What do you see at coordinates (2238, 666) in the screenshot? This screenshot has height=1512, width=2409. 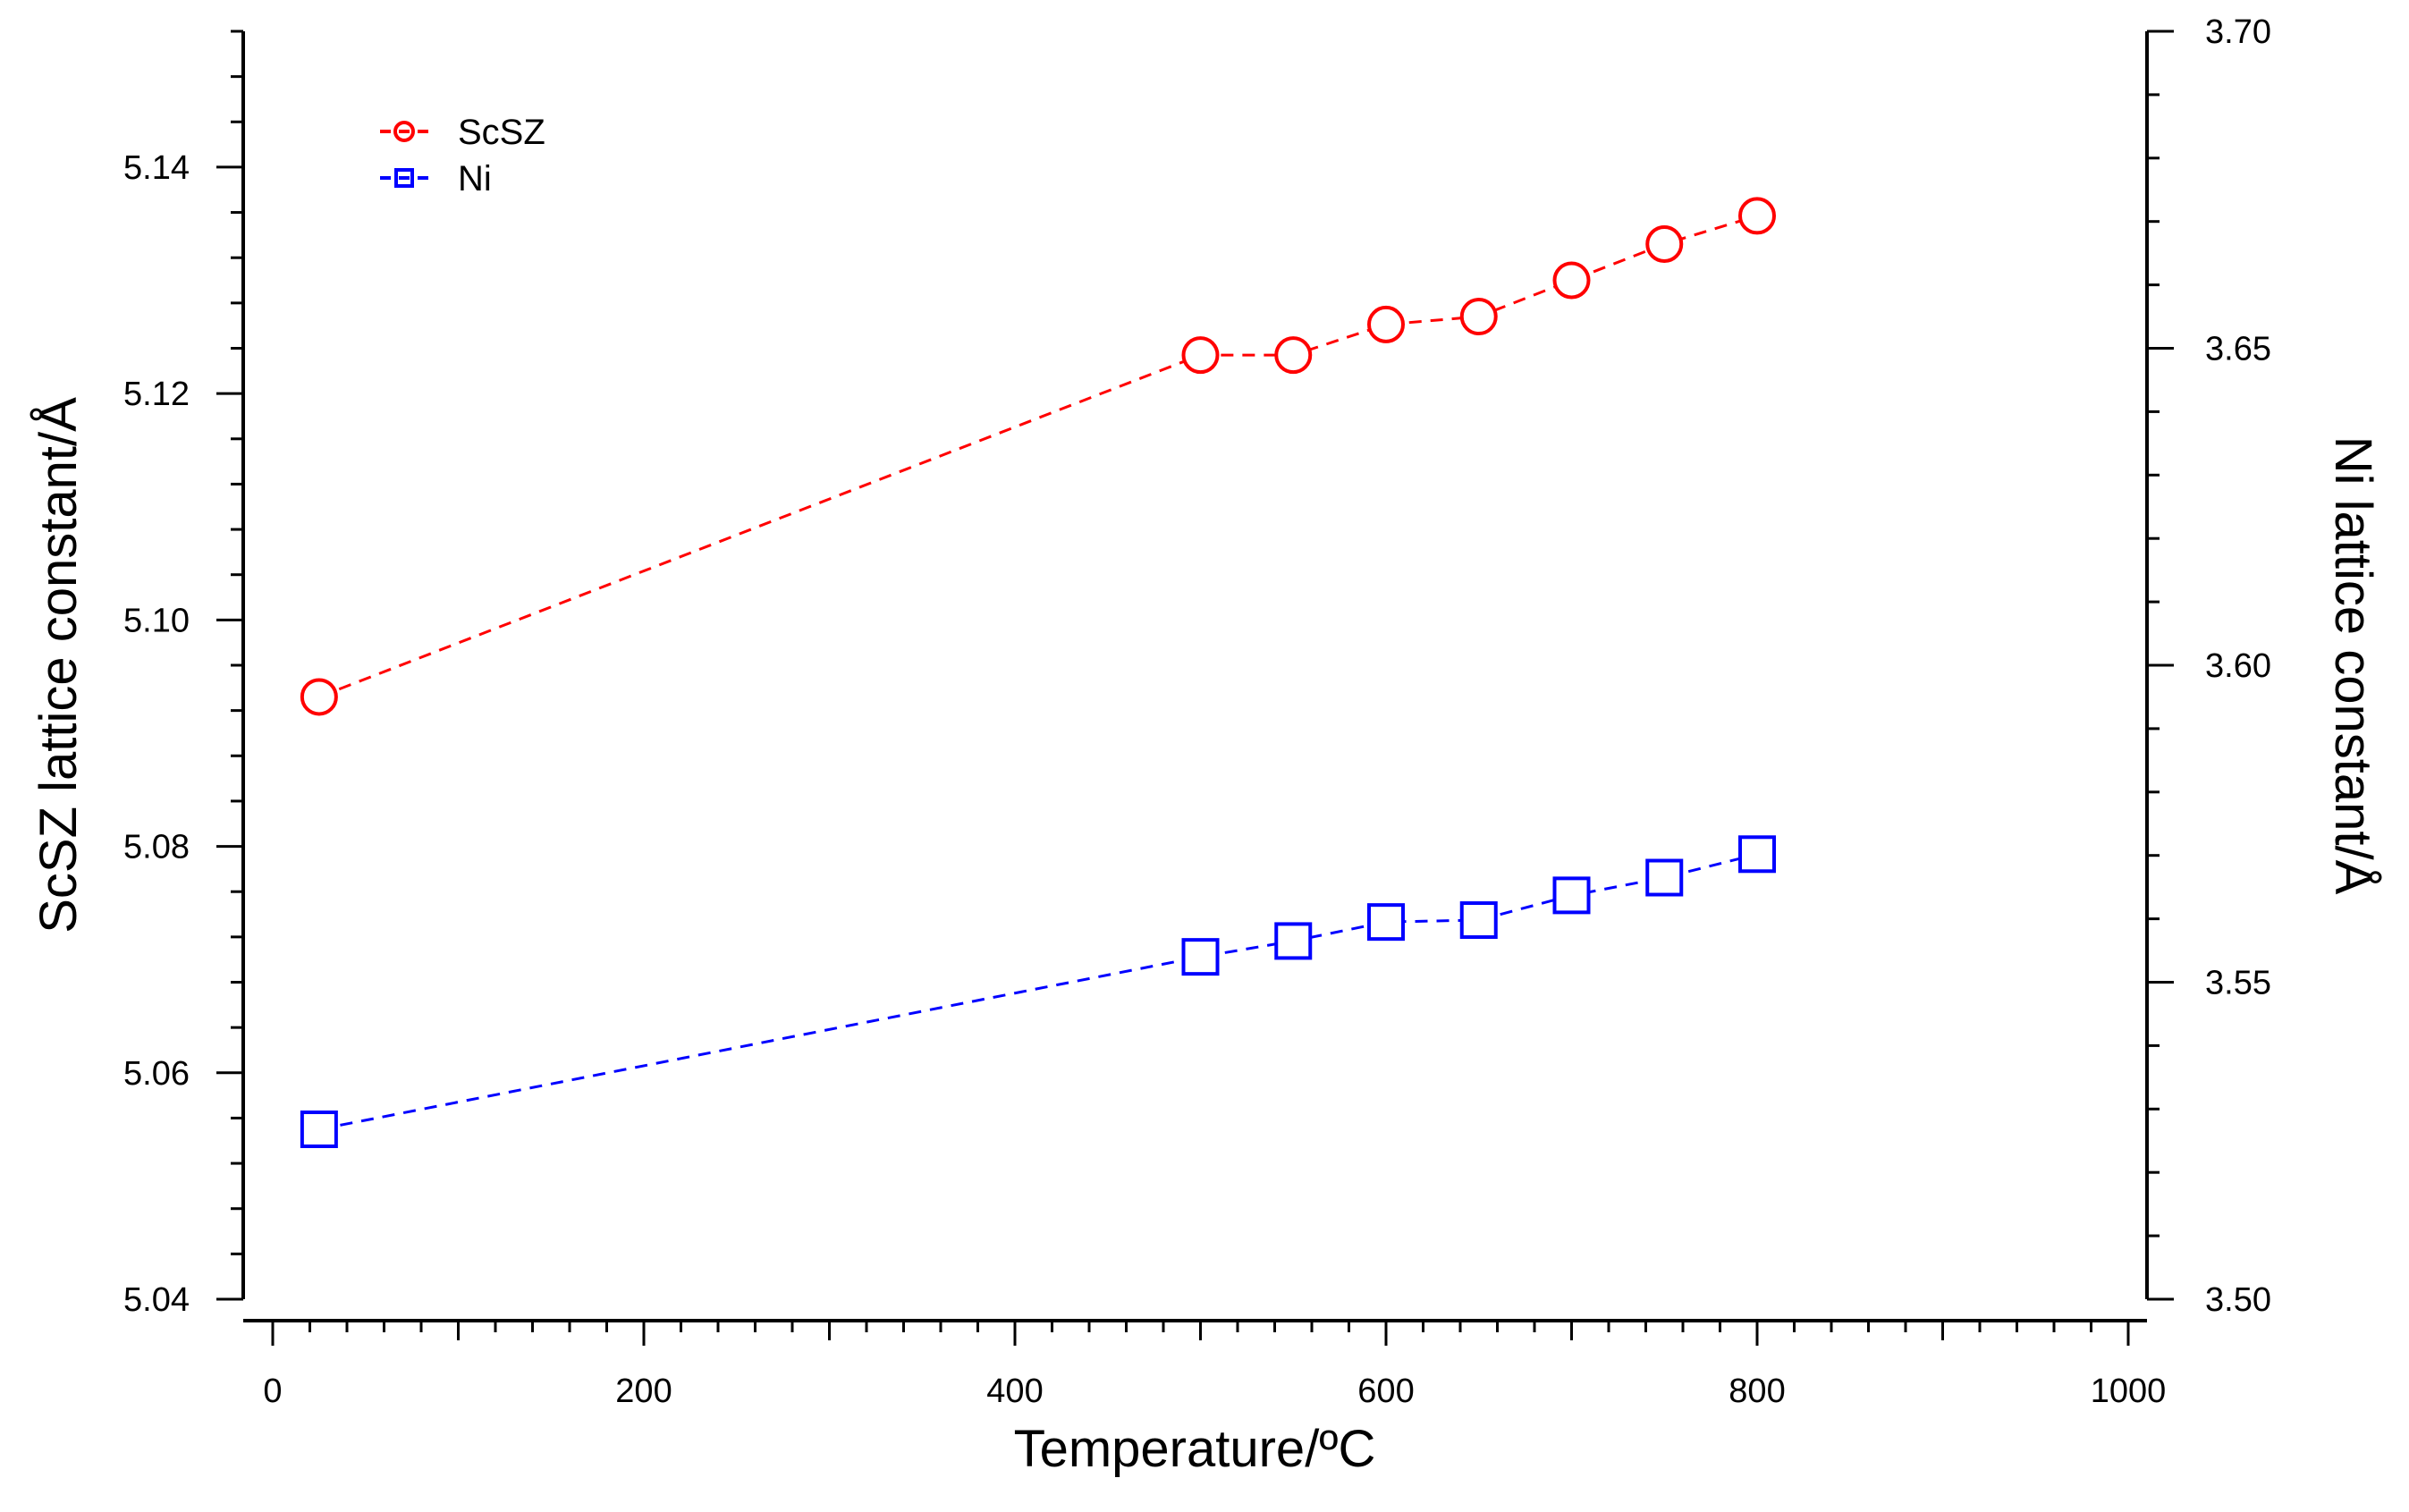 I see `y2-tick-label-3.60: 3.60` at bounding box center [2238, 666].